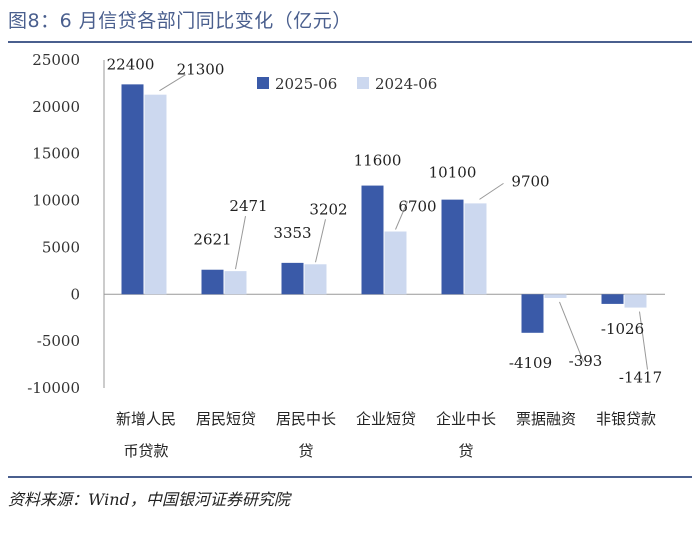  What do you see at coordinates (56, 60) in the screenshot?
I see `y-tick-label: 25000` at bounding box center [56, 60].